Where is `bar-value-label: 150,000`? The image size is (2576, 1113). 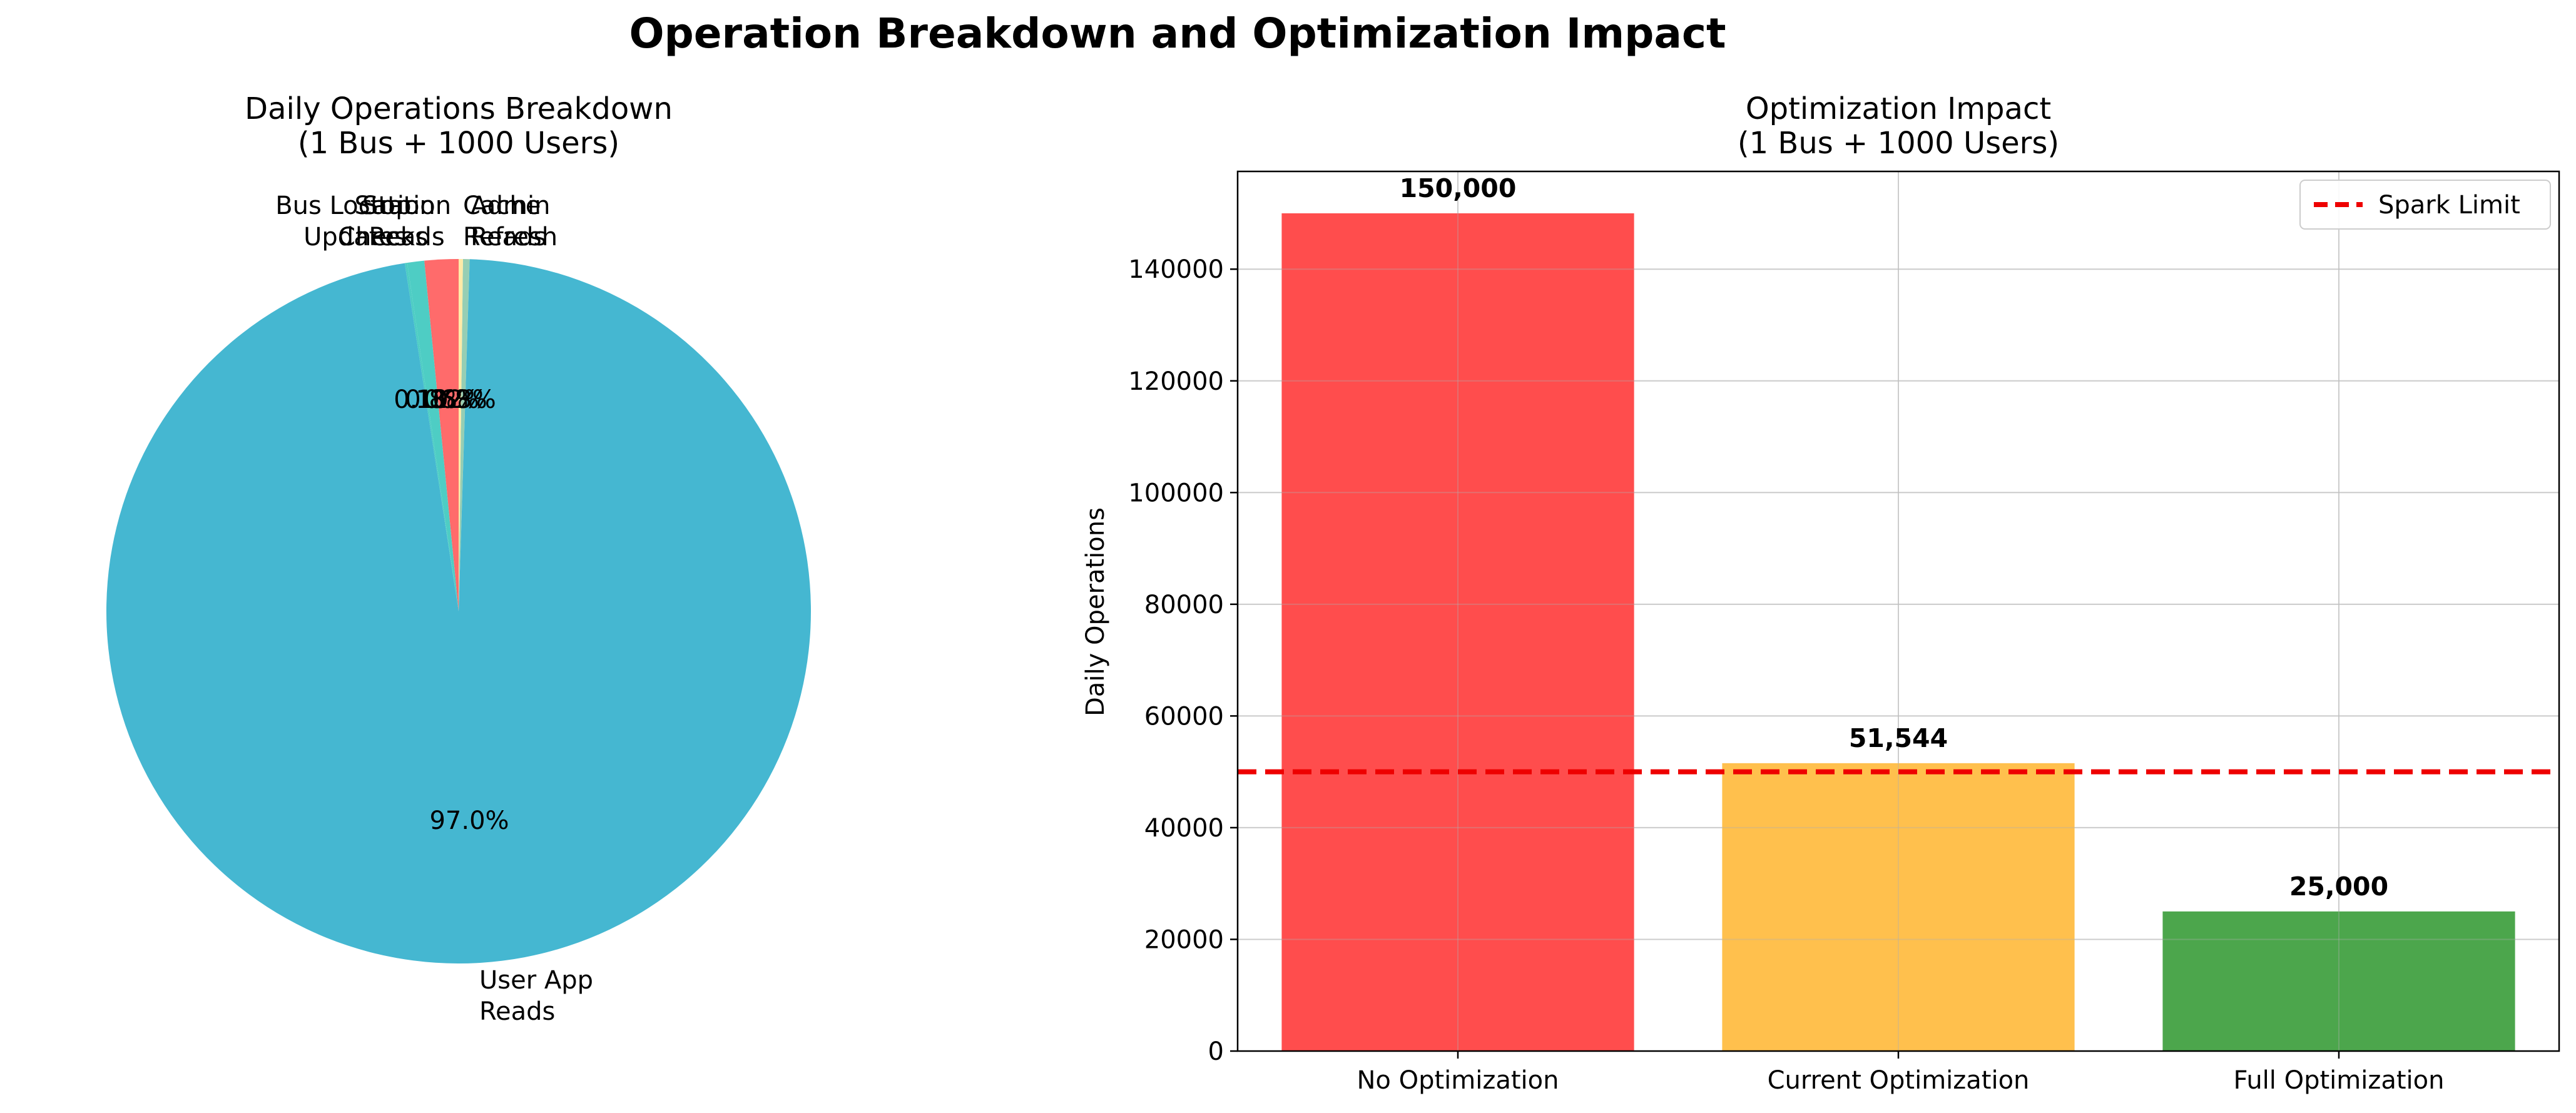
bar-value-label: 150,000 is located at coordinates (1458, 188).